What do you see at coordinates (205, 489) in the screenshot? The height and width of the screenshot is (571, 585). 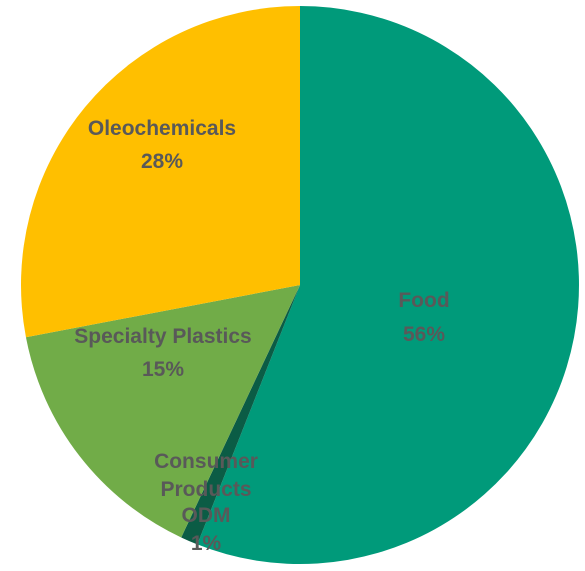 I see `slice-label-consumer-products-odm-line-2: Products` at bounding box center [205, 489].